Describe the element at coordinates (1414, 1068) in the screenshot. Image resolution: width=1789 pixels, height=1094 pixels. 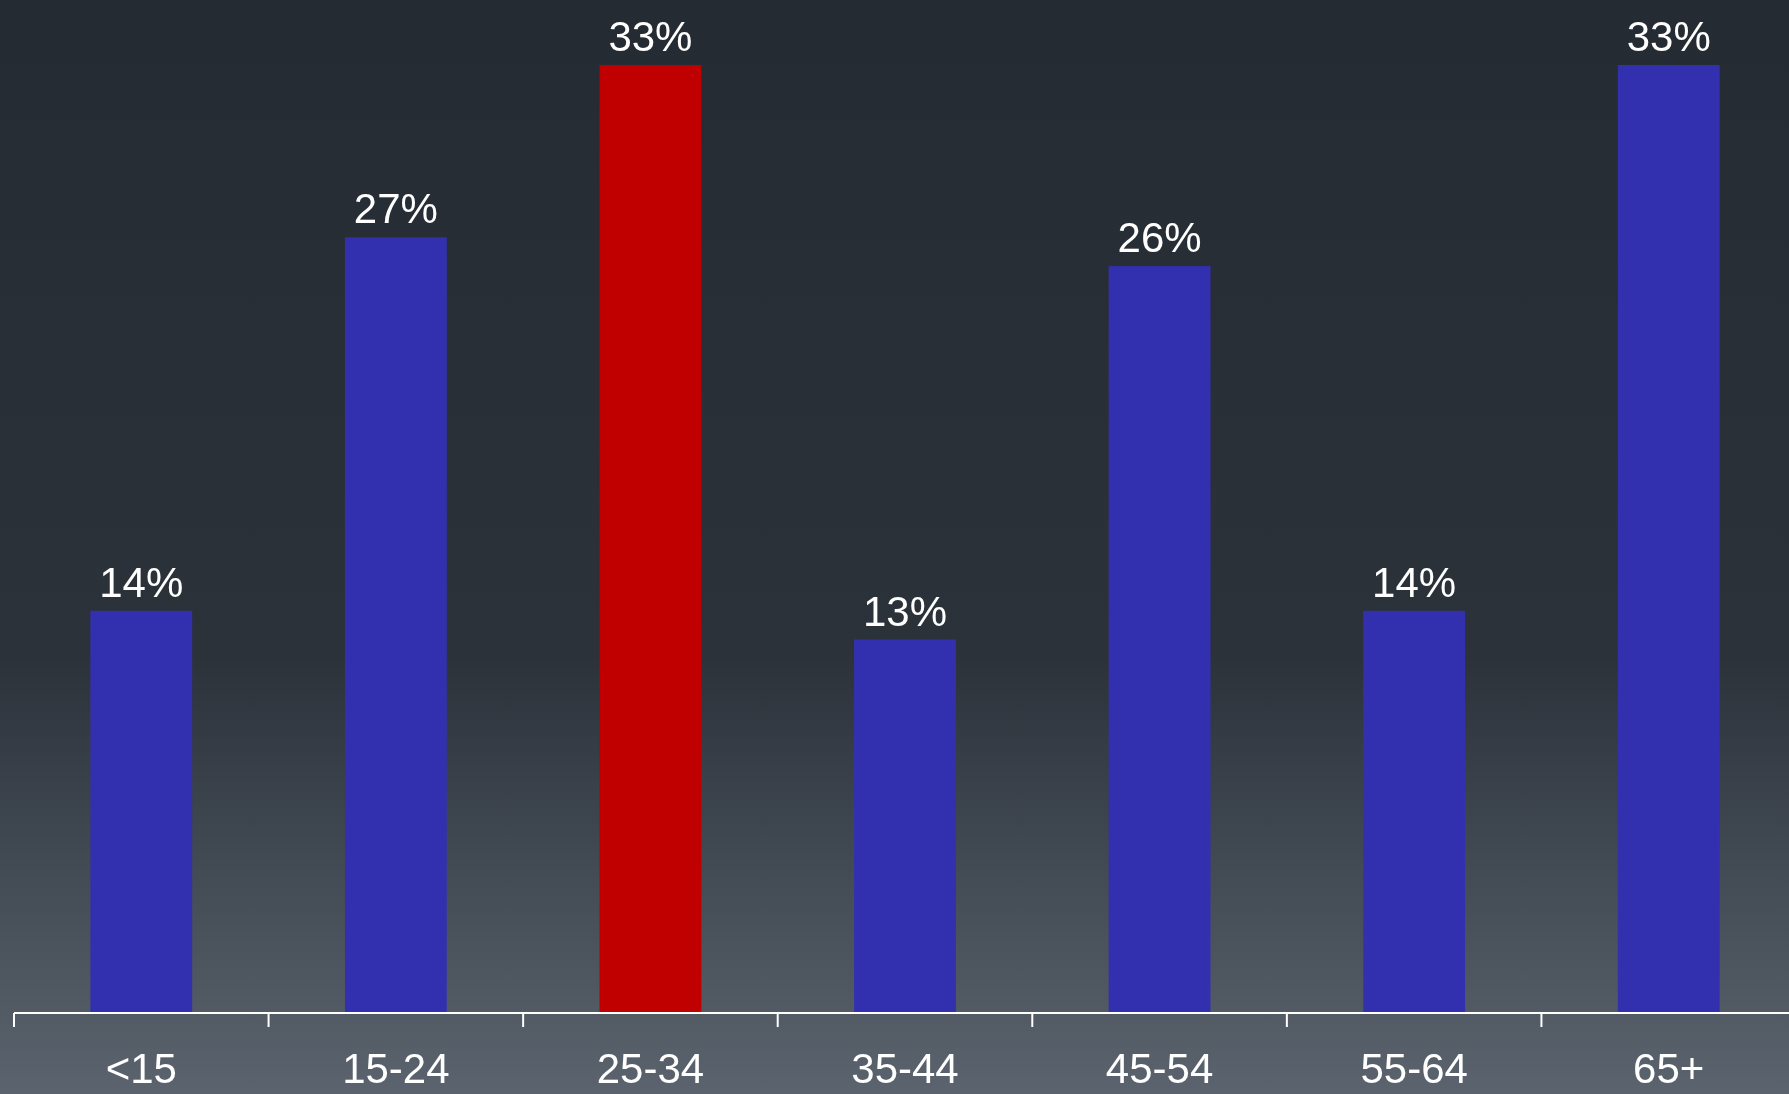
I see `x-tick-label: 55-64` at that location.